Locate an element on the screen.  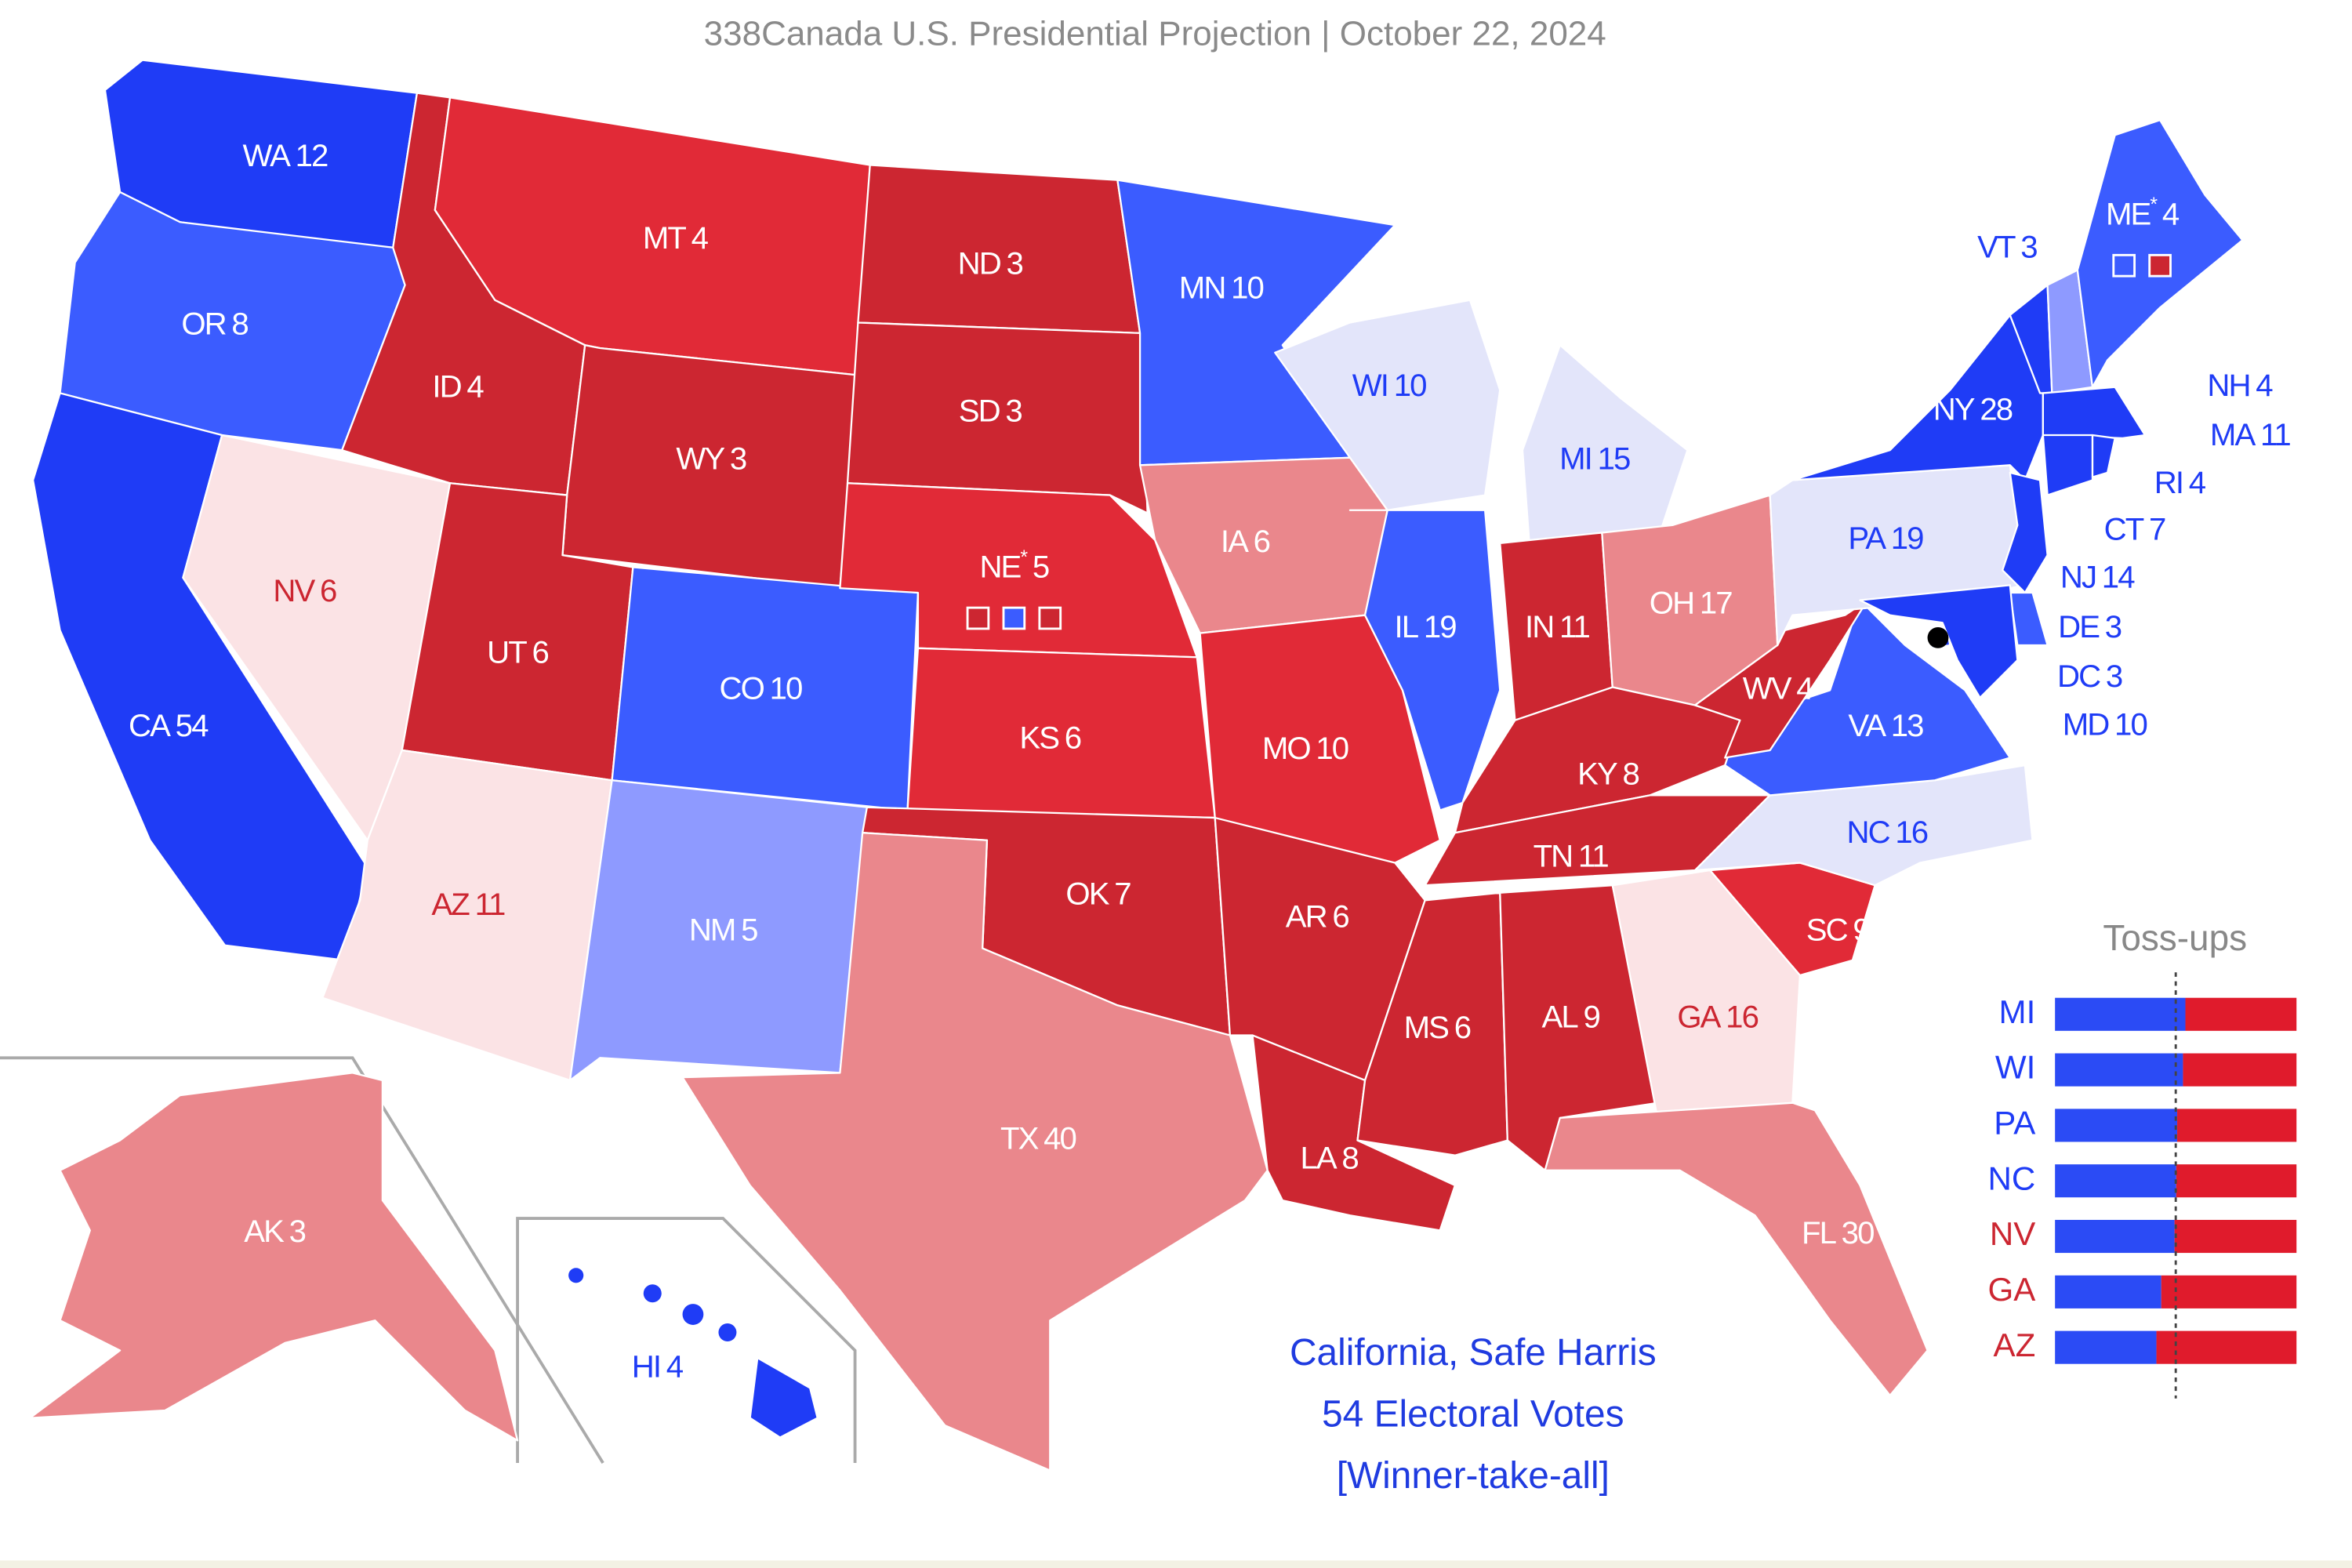
state-label: MS 6 is located at coordinates (1437, 1027).